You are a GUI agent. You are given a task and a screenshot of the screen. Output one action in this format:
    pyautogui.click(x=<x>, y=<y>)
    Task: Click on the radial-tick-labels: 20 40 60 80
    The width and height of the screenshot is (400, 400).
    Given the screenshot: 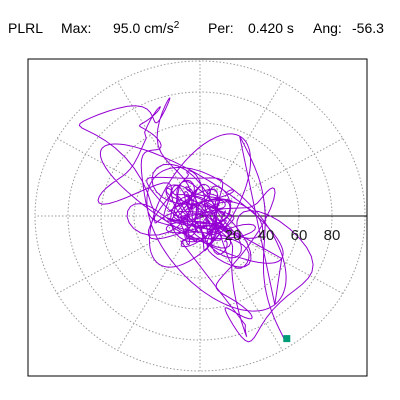 What is the action you would take?
    pyautogui.click(x=283, y=235)
    